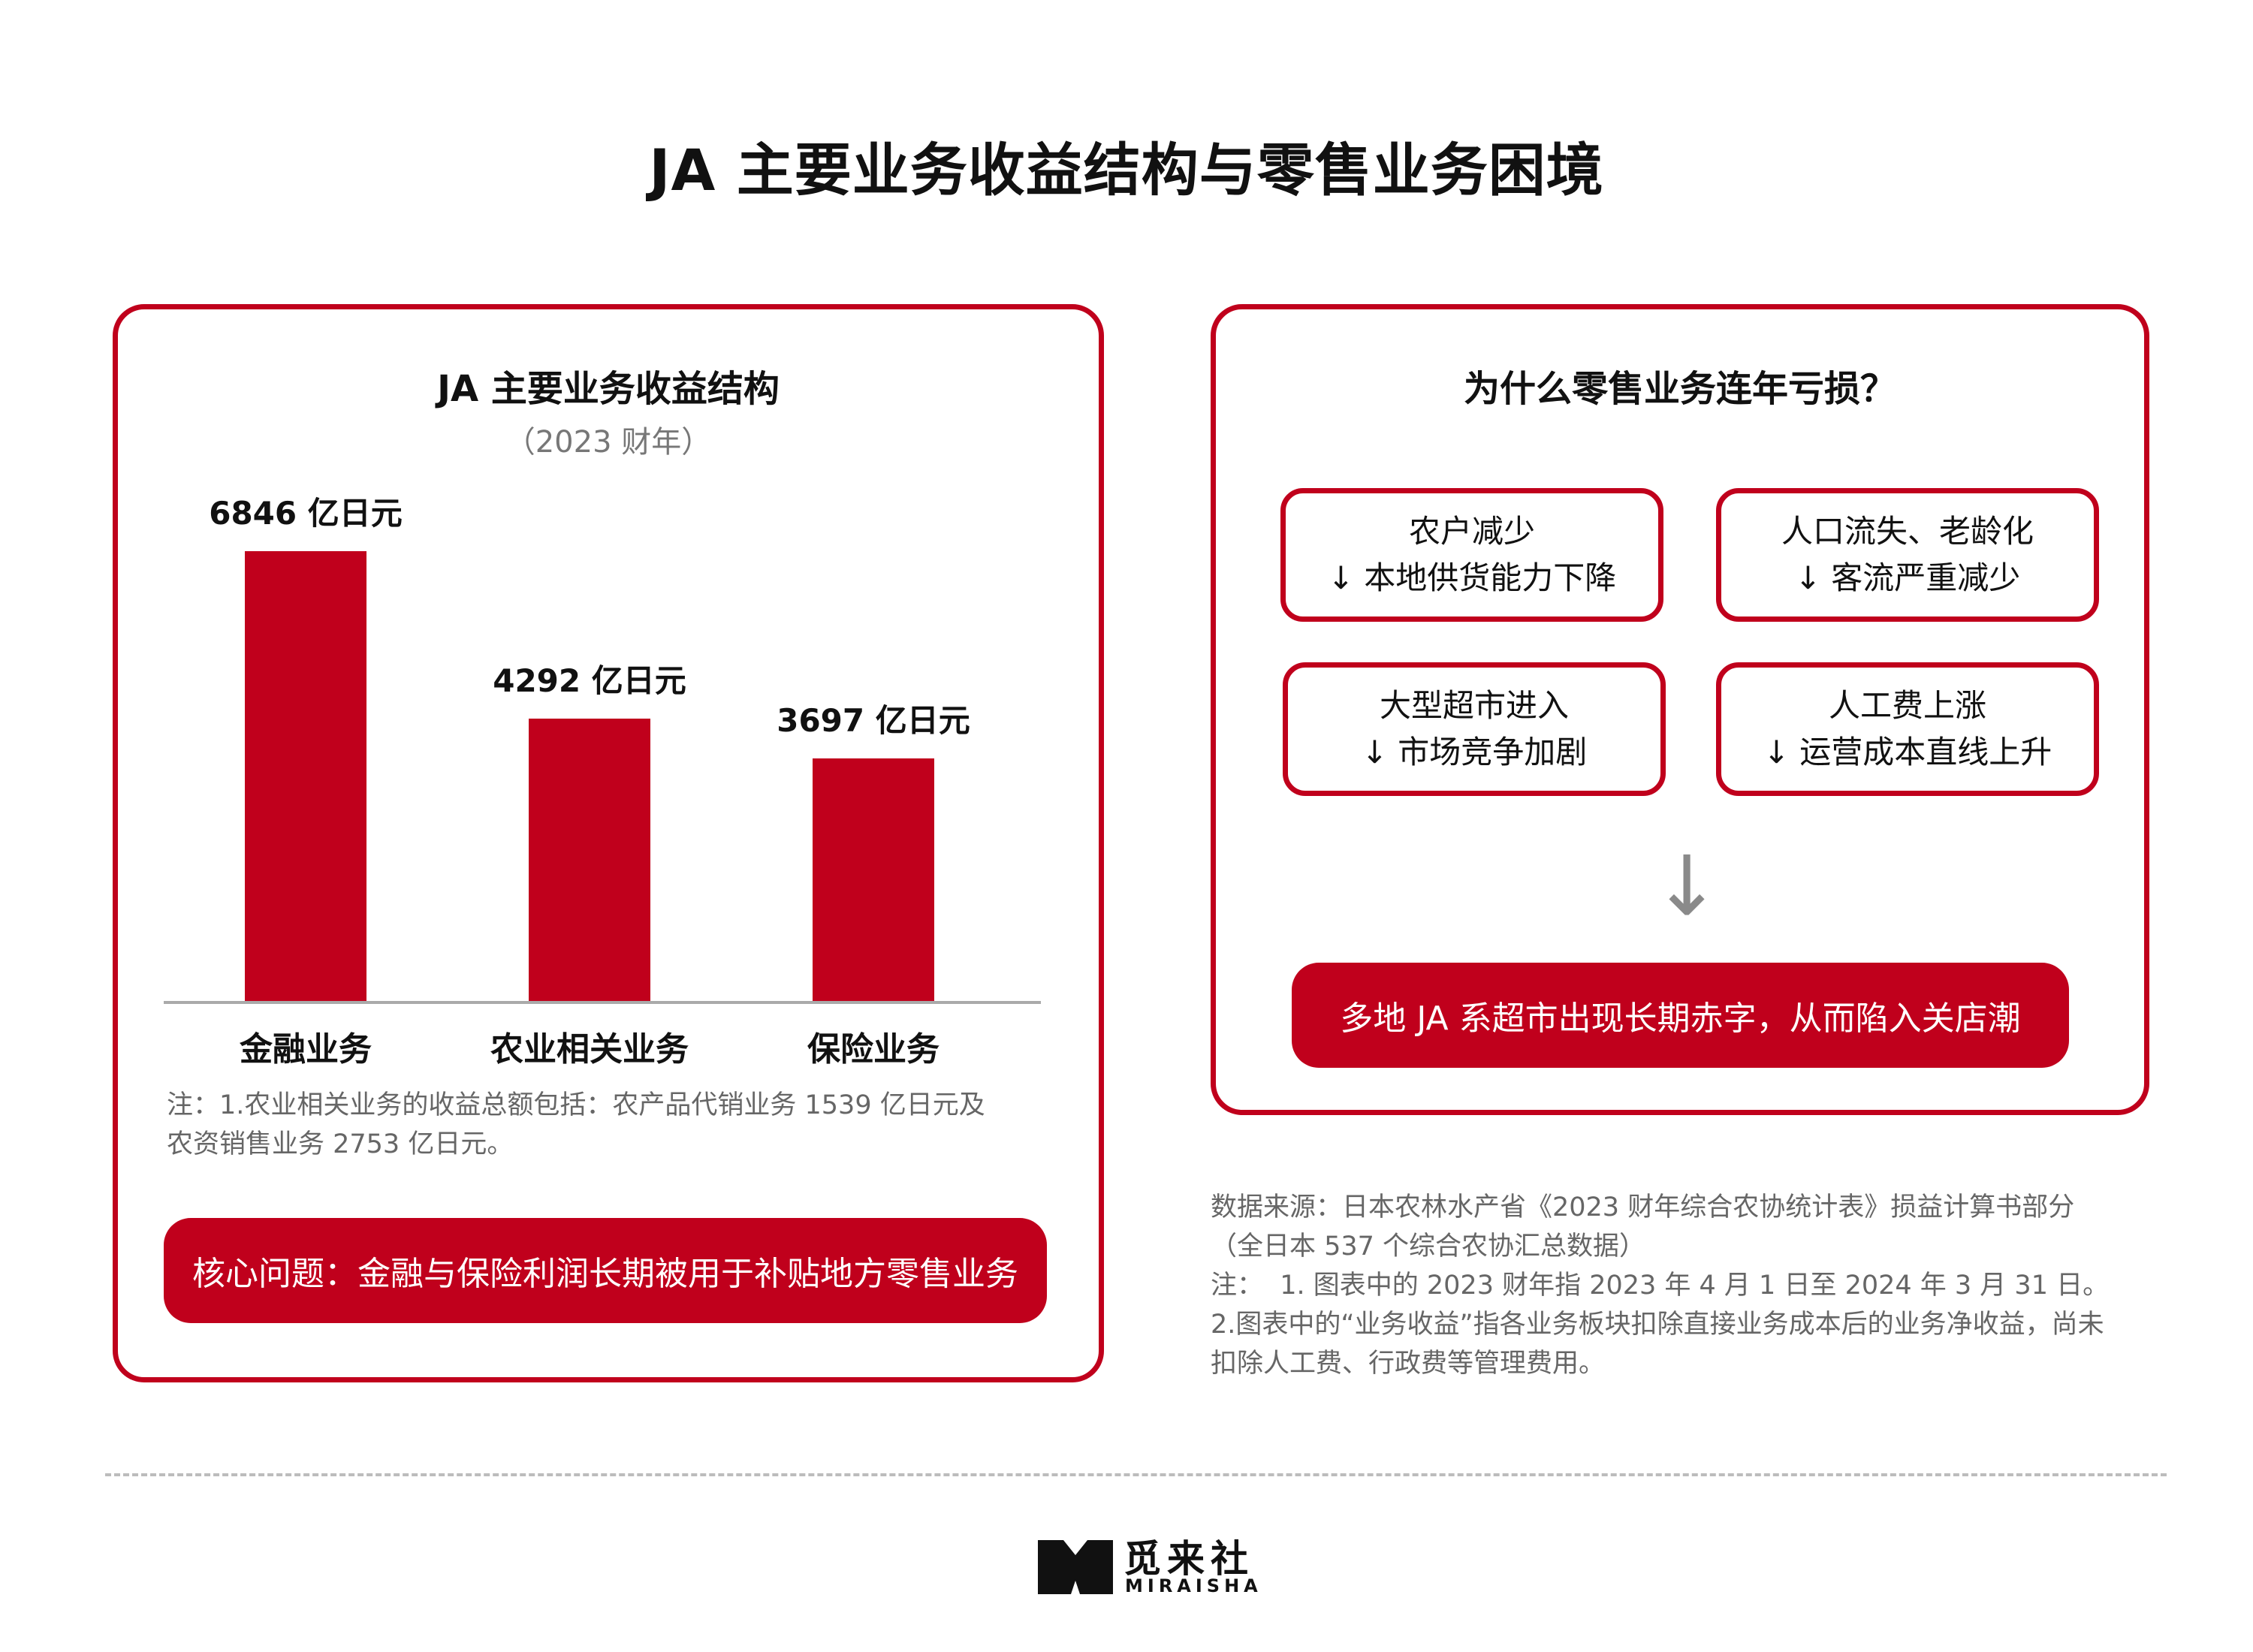 This screenshot has width=2253, height=1652. I want to click on source-line: 数据来源：日本农林水产省《2023 财年综合农协统计表》损益计算书部分, so click(1643, 1207).